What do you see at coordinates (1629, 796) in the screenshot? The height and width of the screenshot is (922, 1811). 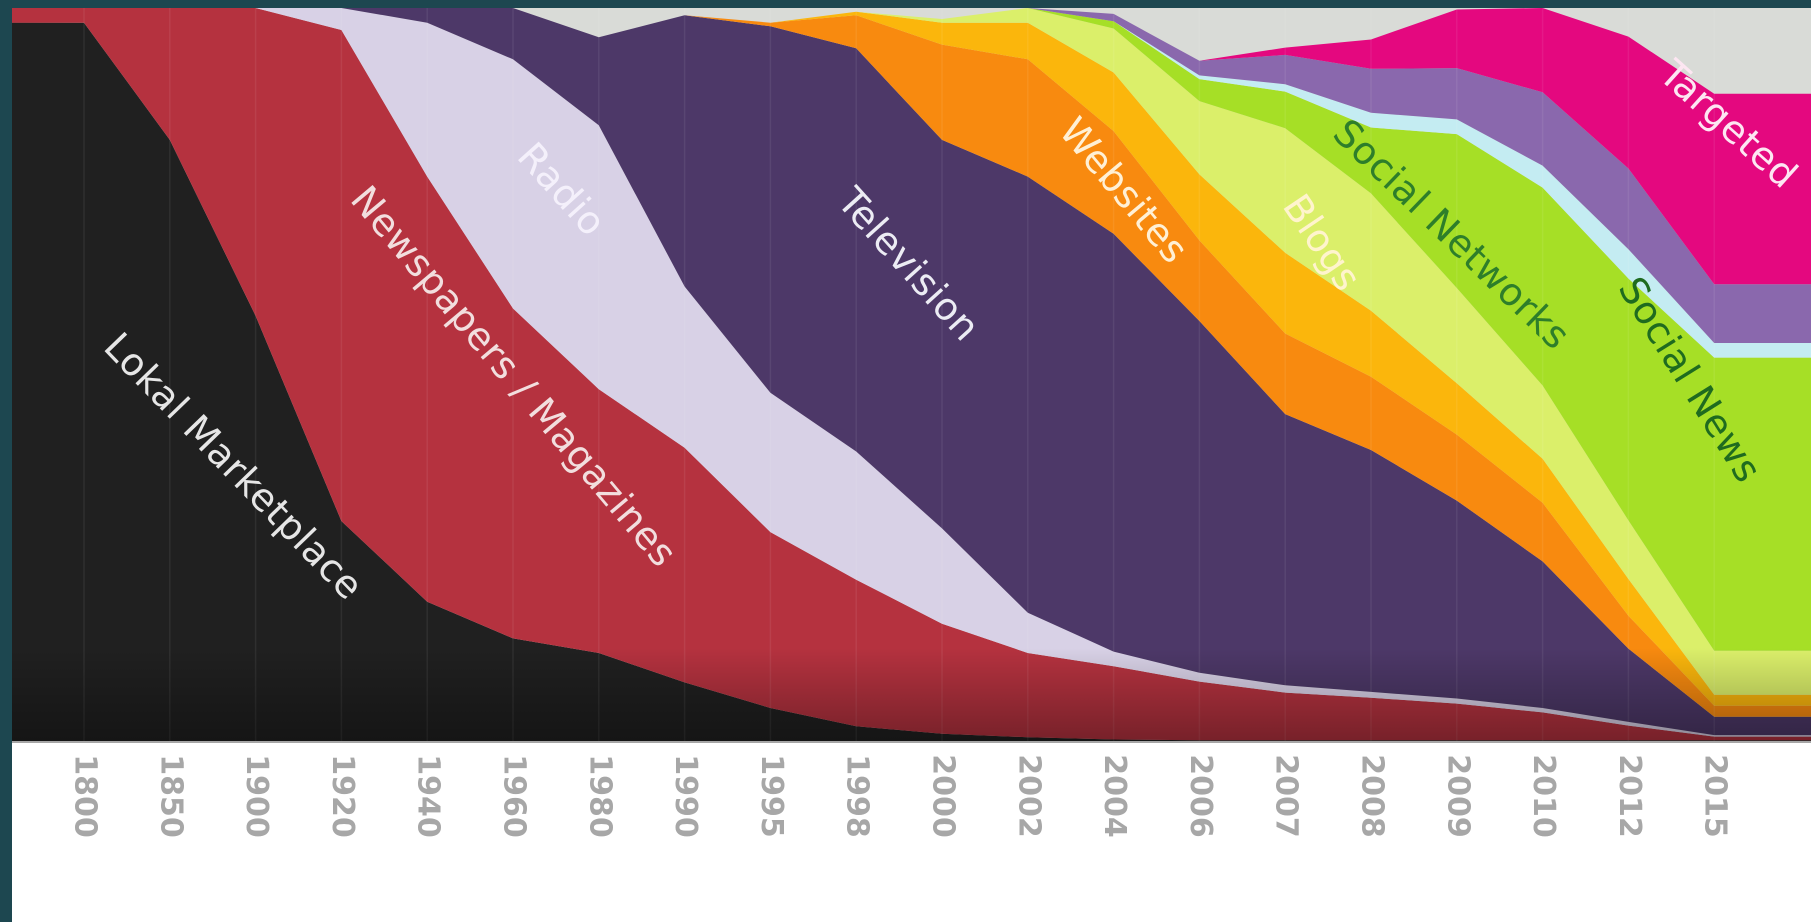 I see `x-tick-label: 2012` at bounding box center [1629, 796].